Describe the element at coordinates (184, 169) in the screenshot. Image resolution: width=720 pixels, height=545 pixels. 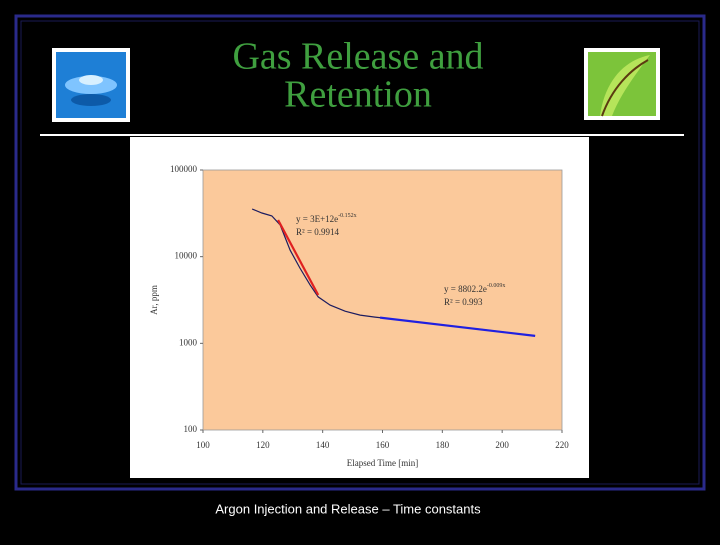
I see `y-tick-label: 100000` at that location.